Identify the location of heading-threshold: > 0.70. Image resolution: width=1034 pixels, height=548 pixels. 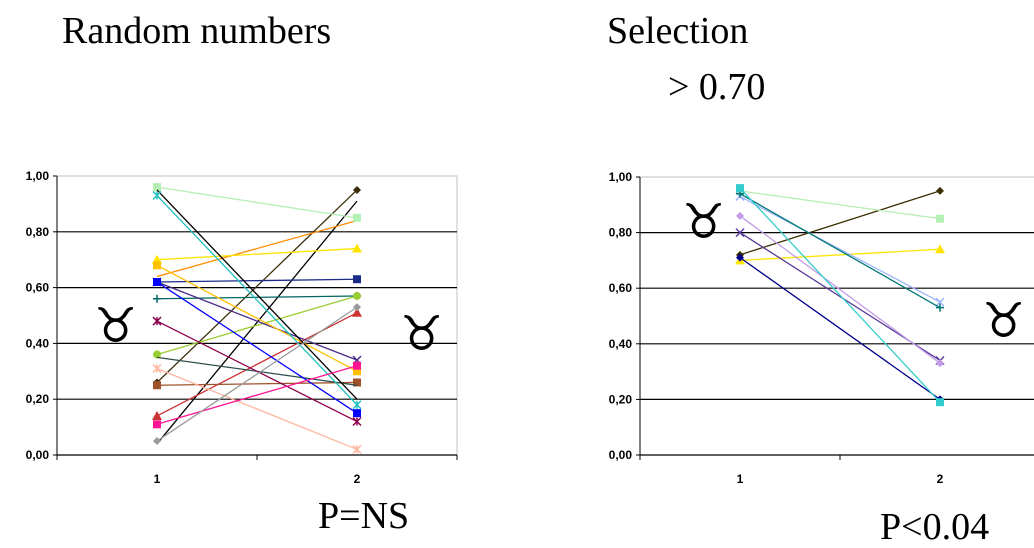
(717, 87).